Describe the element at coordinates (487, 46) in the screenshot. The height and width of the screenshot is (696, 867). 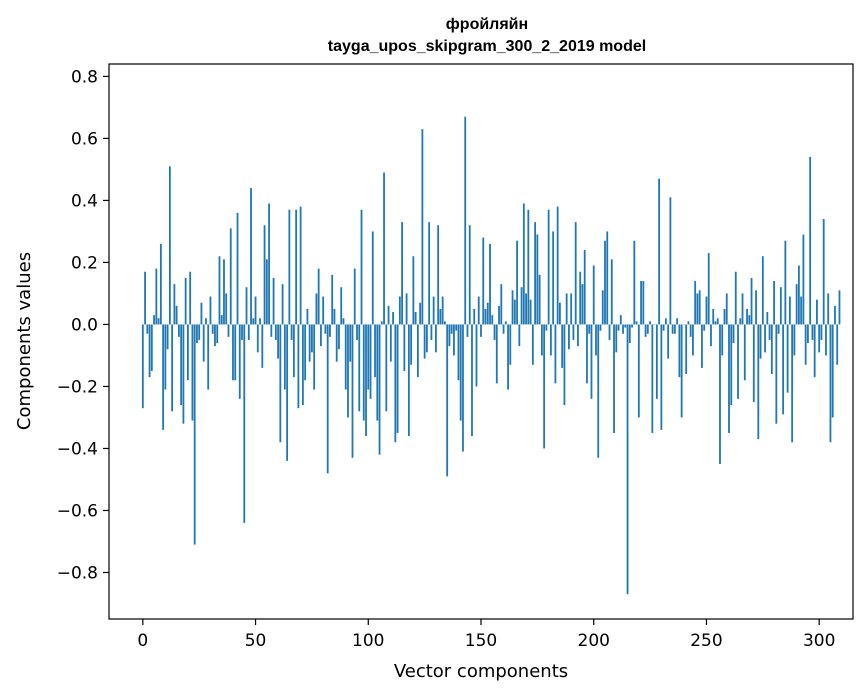
I see `chart-title-line2: tayga_upos_skipgram_300_2_2019 model` at that location.